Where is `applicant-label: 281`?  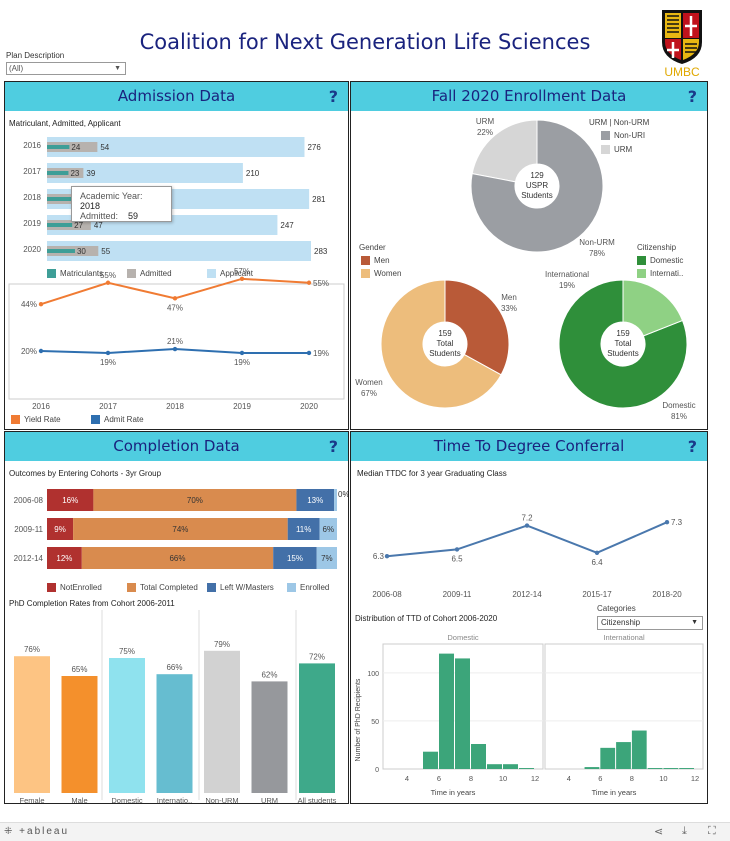 applicant-label: 281 is located at coordinates (319, 199).